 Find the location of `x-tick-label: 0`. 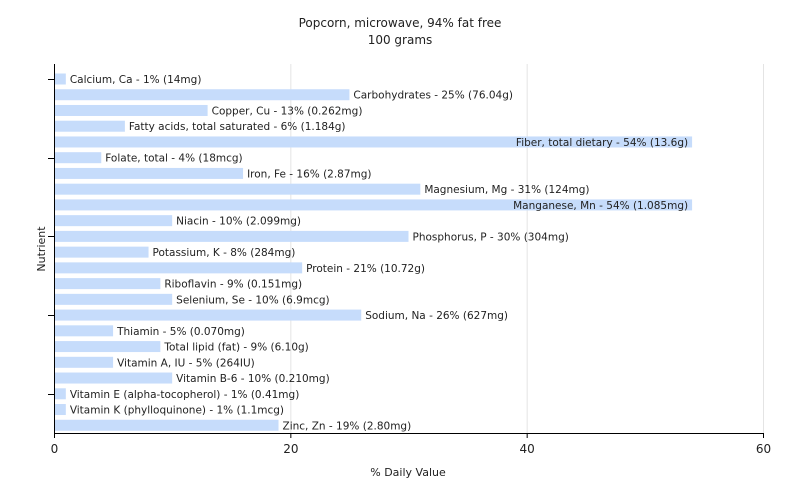

x-tick-label: 0 is located at coordinates (55, 449).